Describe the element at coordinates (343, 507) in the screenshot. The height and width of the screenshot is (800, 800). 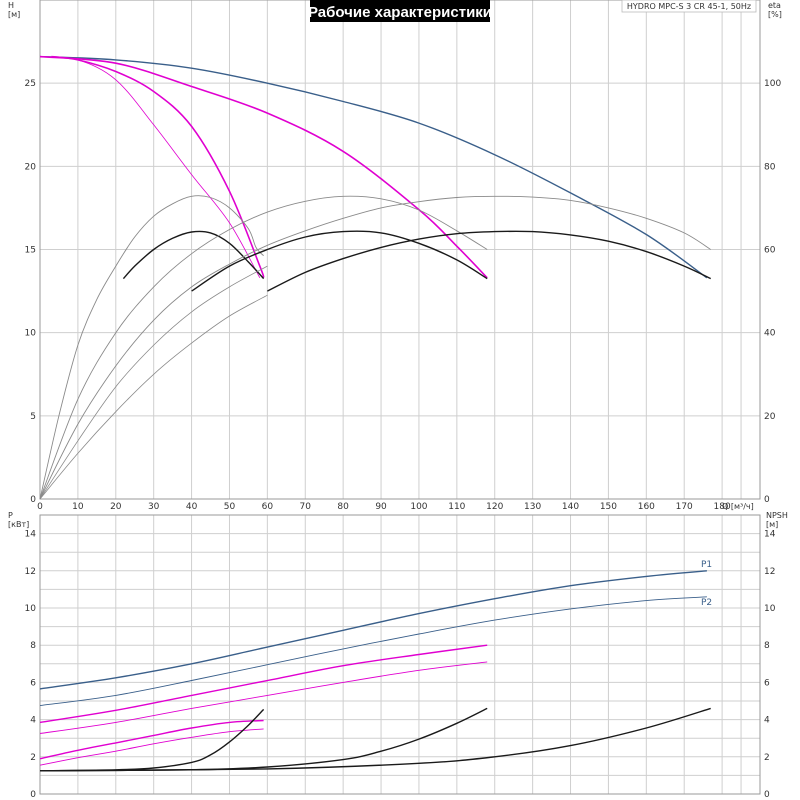
I see `x-tick-label: 80` at that location.